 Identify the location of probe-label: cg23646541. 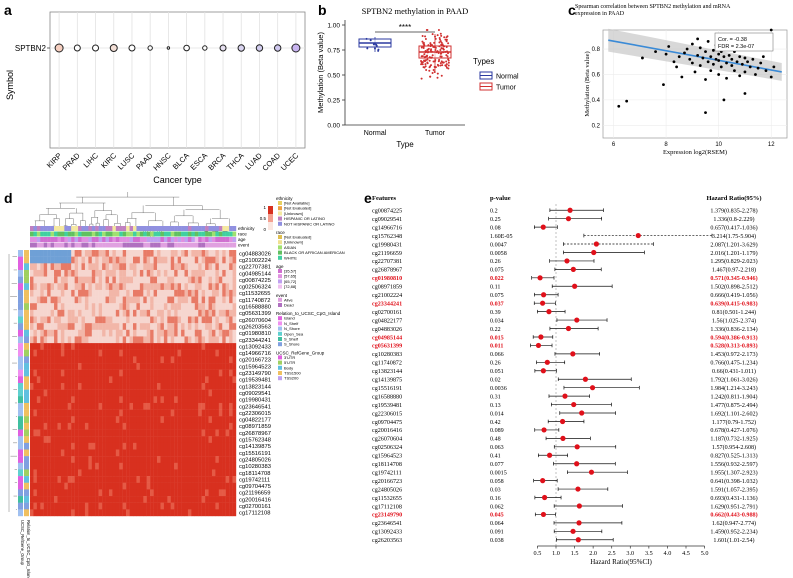
(255, 407).